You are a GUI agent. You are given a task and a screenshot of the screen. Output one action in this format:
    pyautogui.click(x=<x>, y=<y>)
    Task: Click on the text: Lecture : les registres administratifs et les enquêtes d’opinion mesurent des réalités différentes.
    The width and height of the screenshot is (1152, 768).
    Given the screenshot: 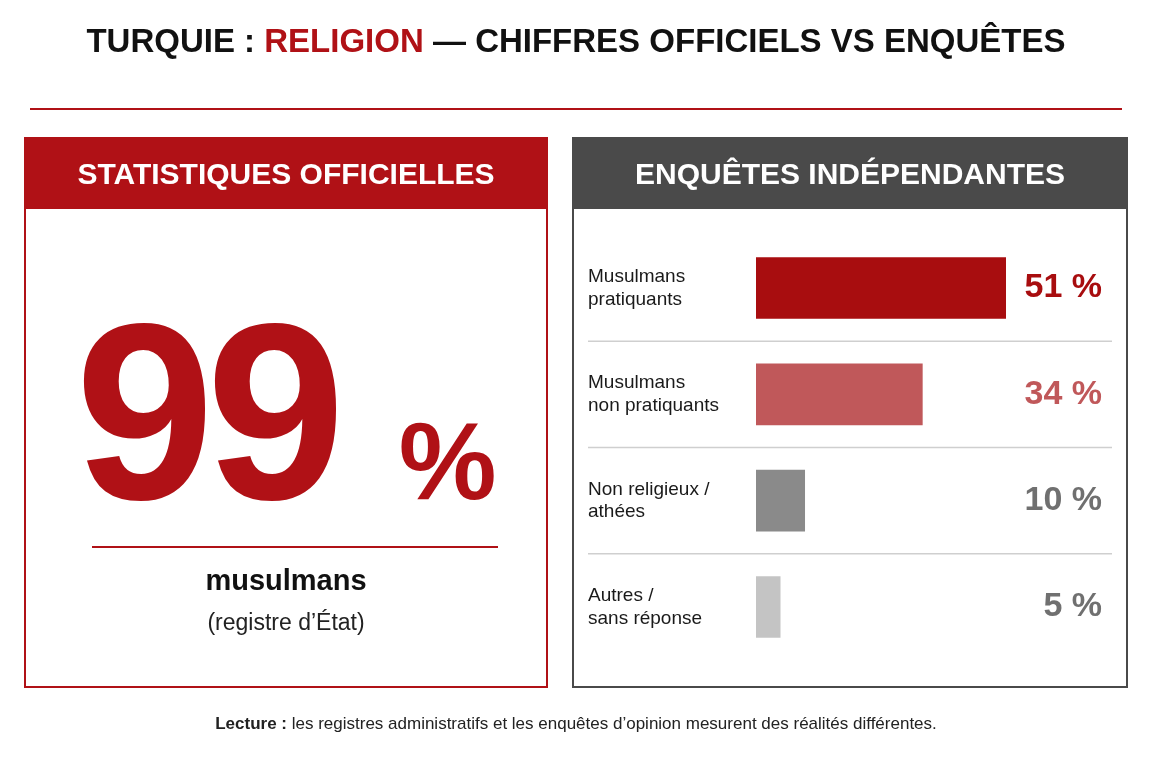 What is the action you would take?
    pyautogui.click(x=576, y=724)
    